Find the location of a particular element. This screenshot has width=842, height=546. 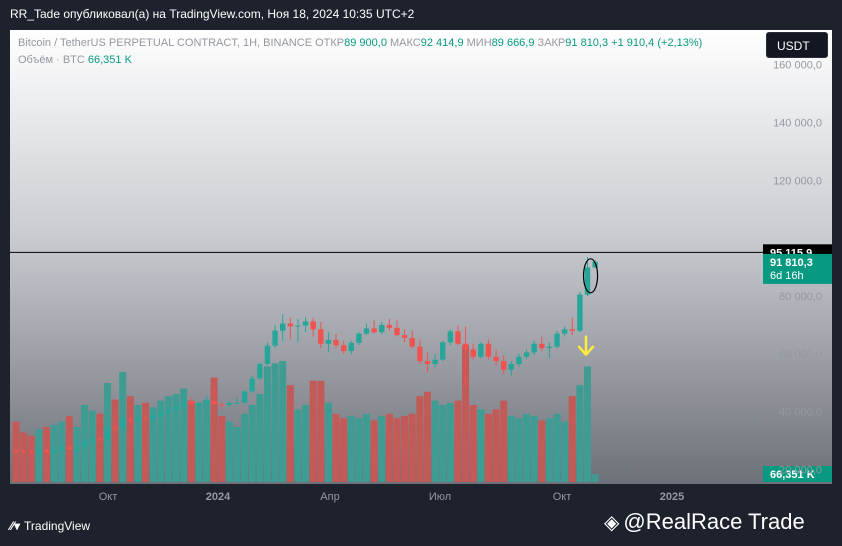

legend-open-value: 89 900,0 is located at coordinates (365, 43).